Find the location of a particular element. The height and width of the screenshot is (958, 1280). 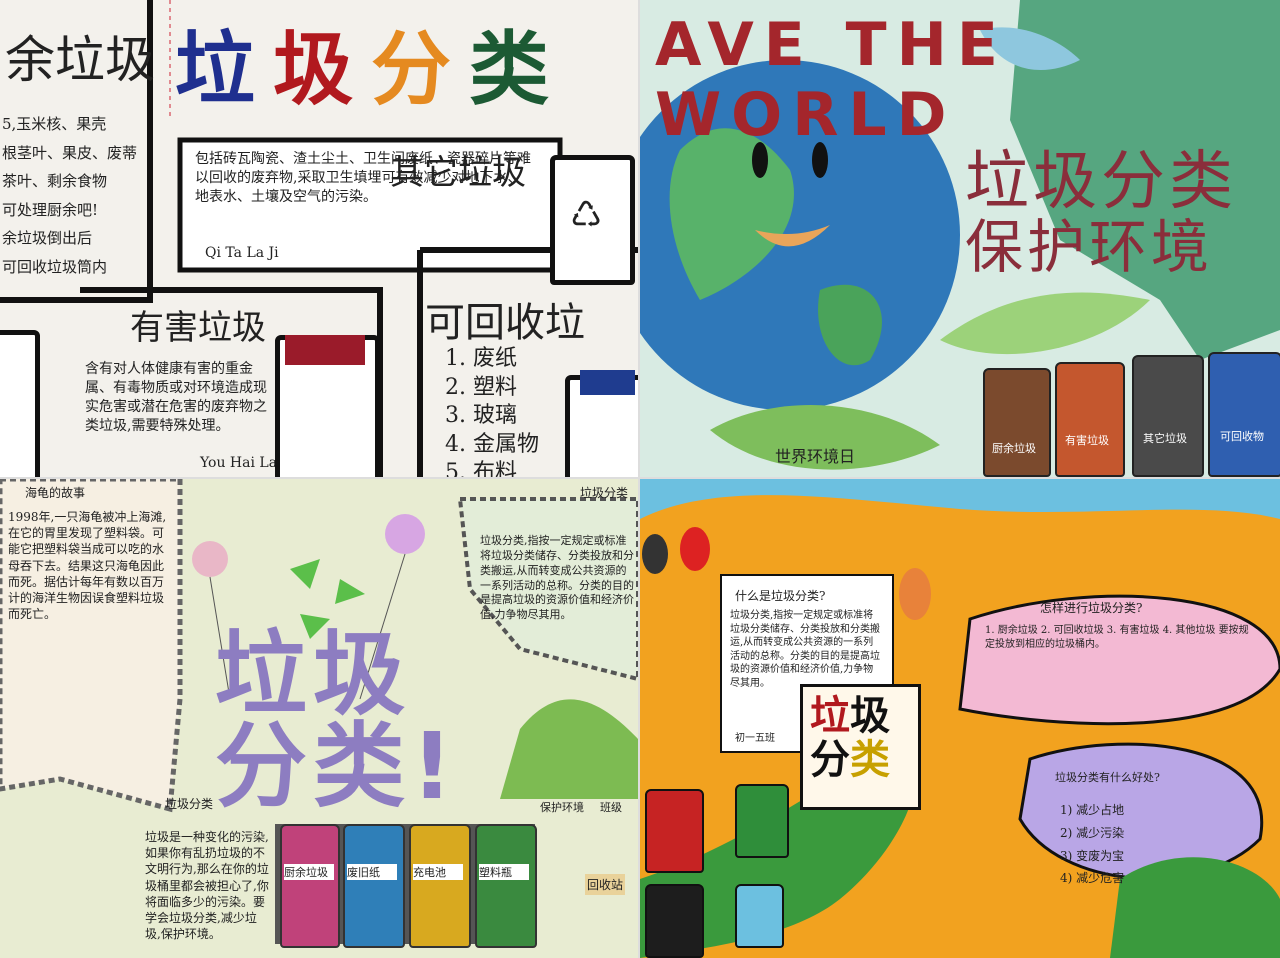

other-pinyin: Qi Ta La Ji is located at coordinates (242, 253).